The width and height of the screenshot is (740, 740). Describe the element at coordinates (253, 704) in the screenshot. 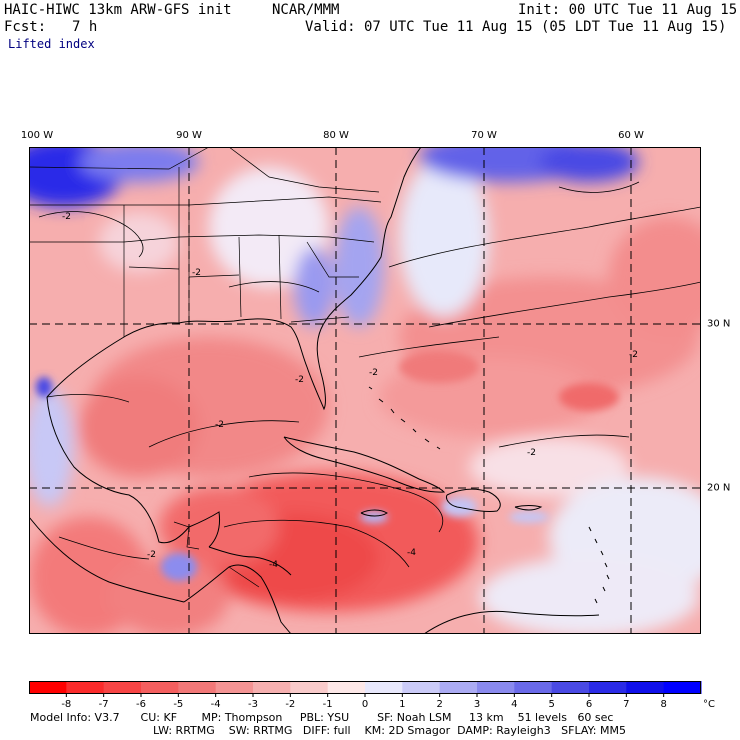

I see `colorbar-tick-label: -3` at that location.